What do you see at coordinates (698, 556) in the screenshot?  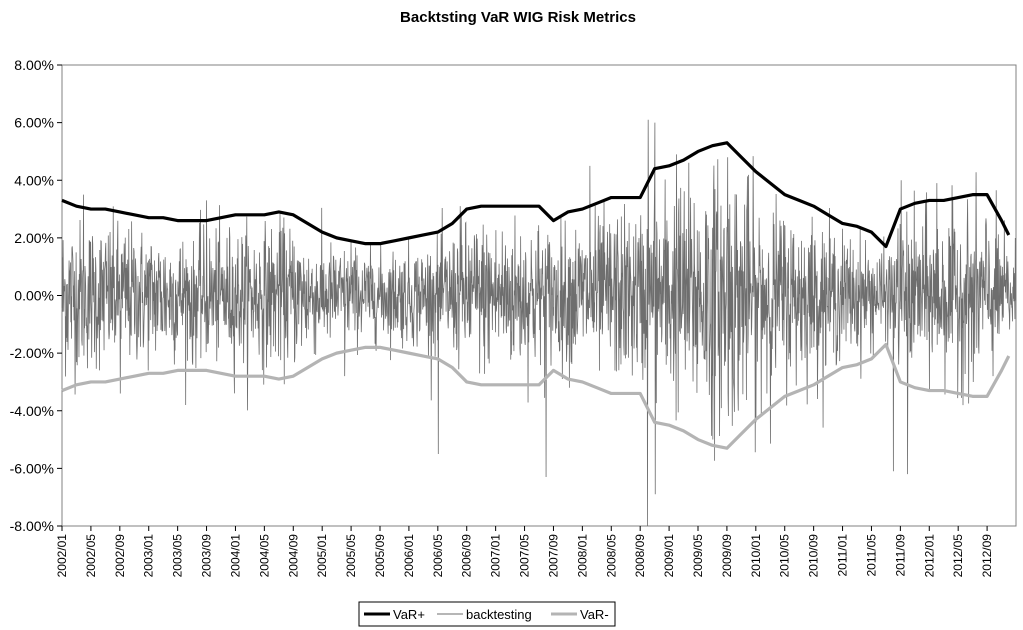 I see `x-tick-label: 2009/05` at bounding box center [698, 556].